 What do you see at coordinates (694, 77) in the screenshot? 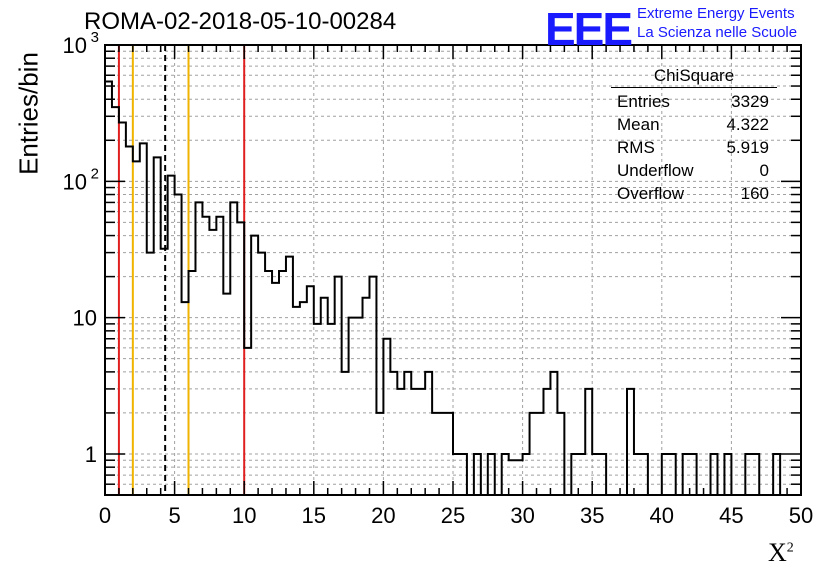
I see `stats-title: ChiSquare` at bounding box center [694, 77].